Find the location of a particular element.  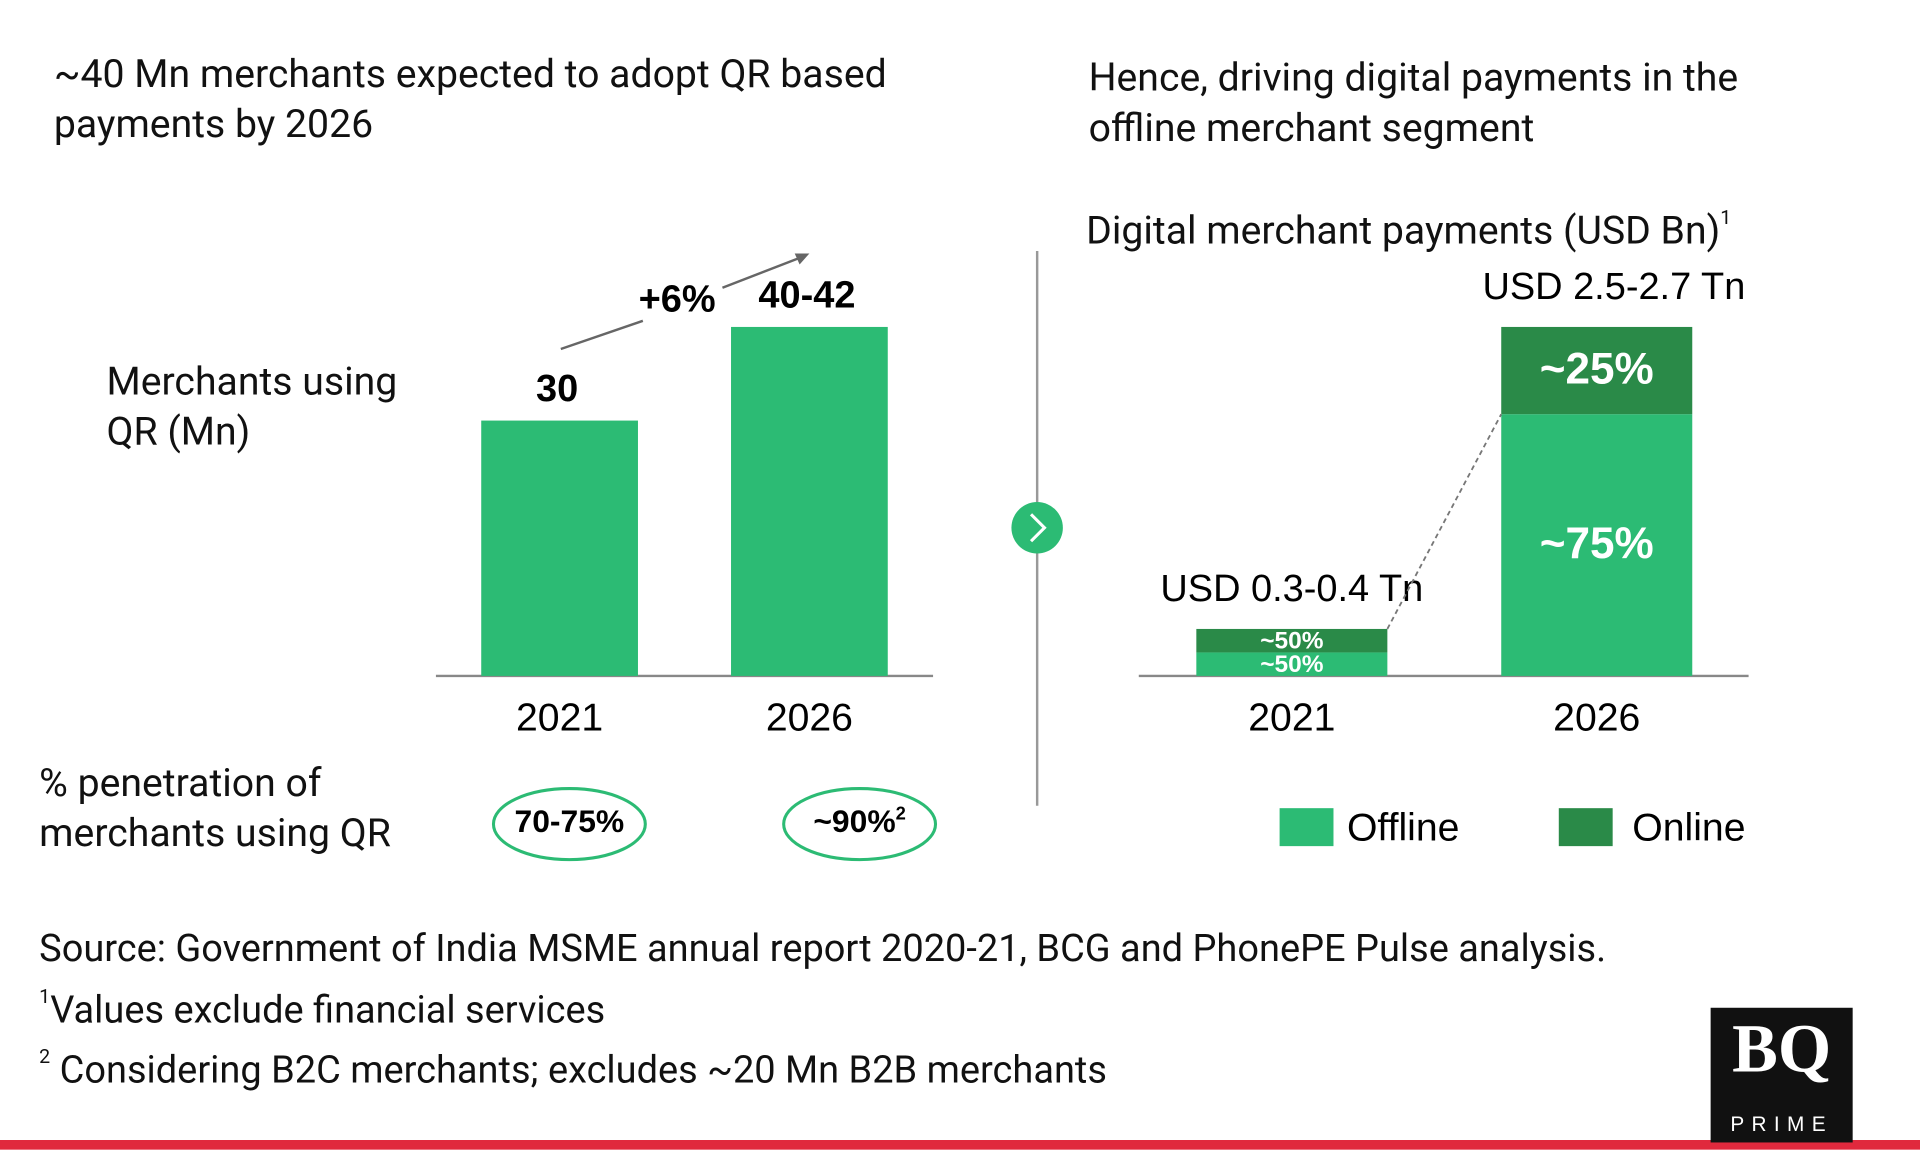

logo-box is located at coordinates (1781, 1075).